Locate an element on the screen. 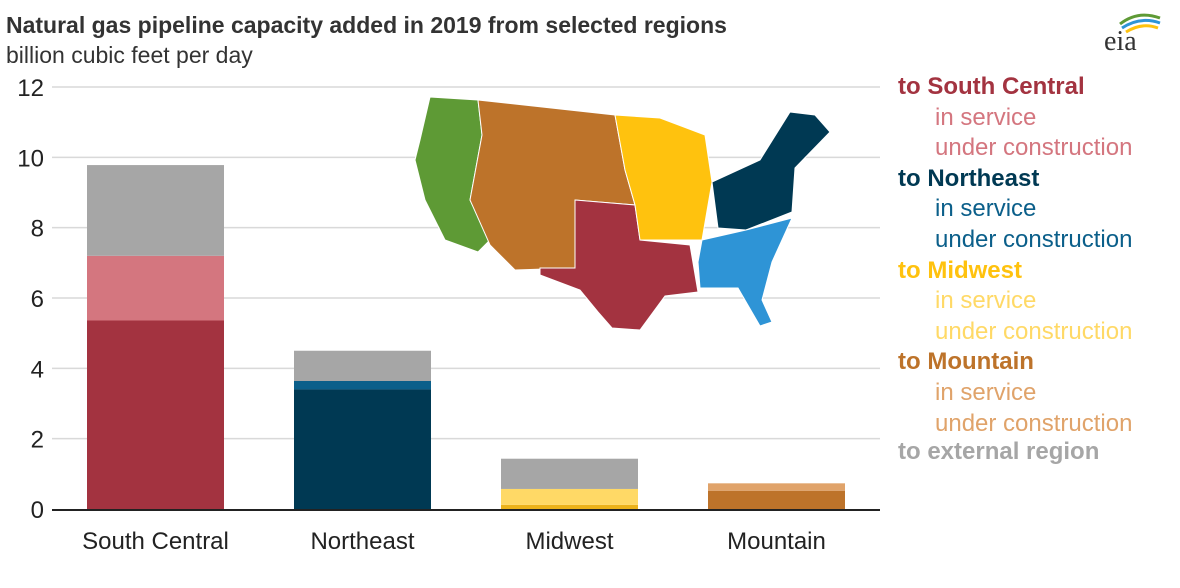  x-tick-label: South Central is located at coordinates (155, 541).